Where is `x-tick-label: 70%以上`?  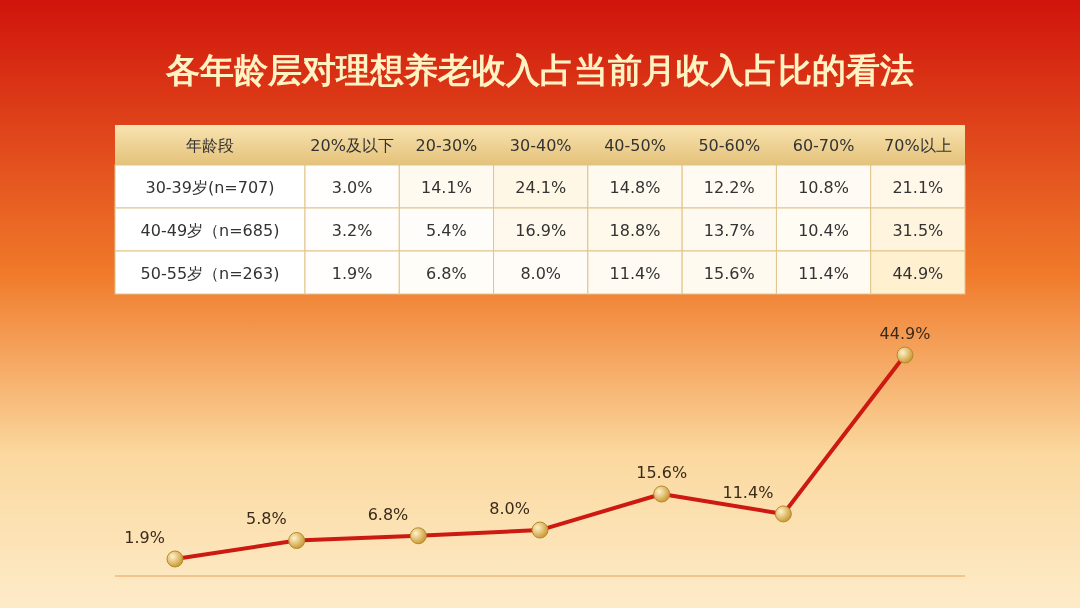 x-tick-label: 70%以上 is located at coordinates (918, 145).